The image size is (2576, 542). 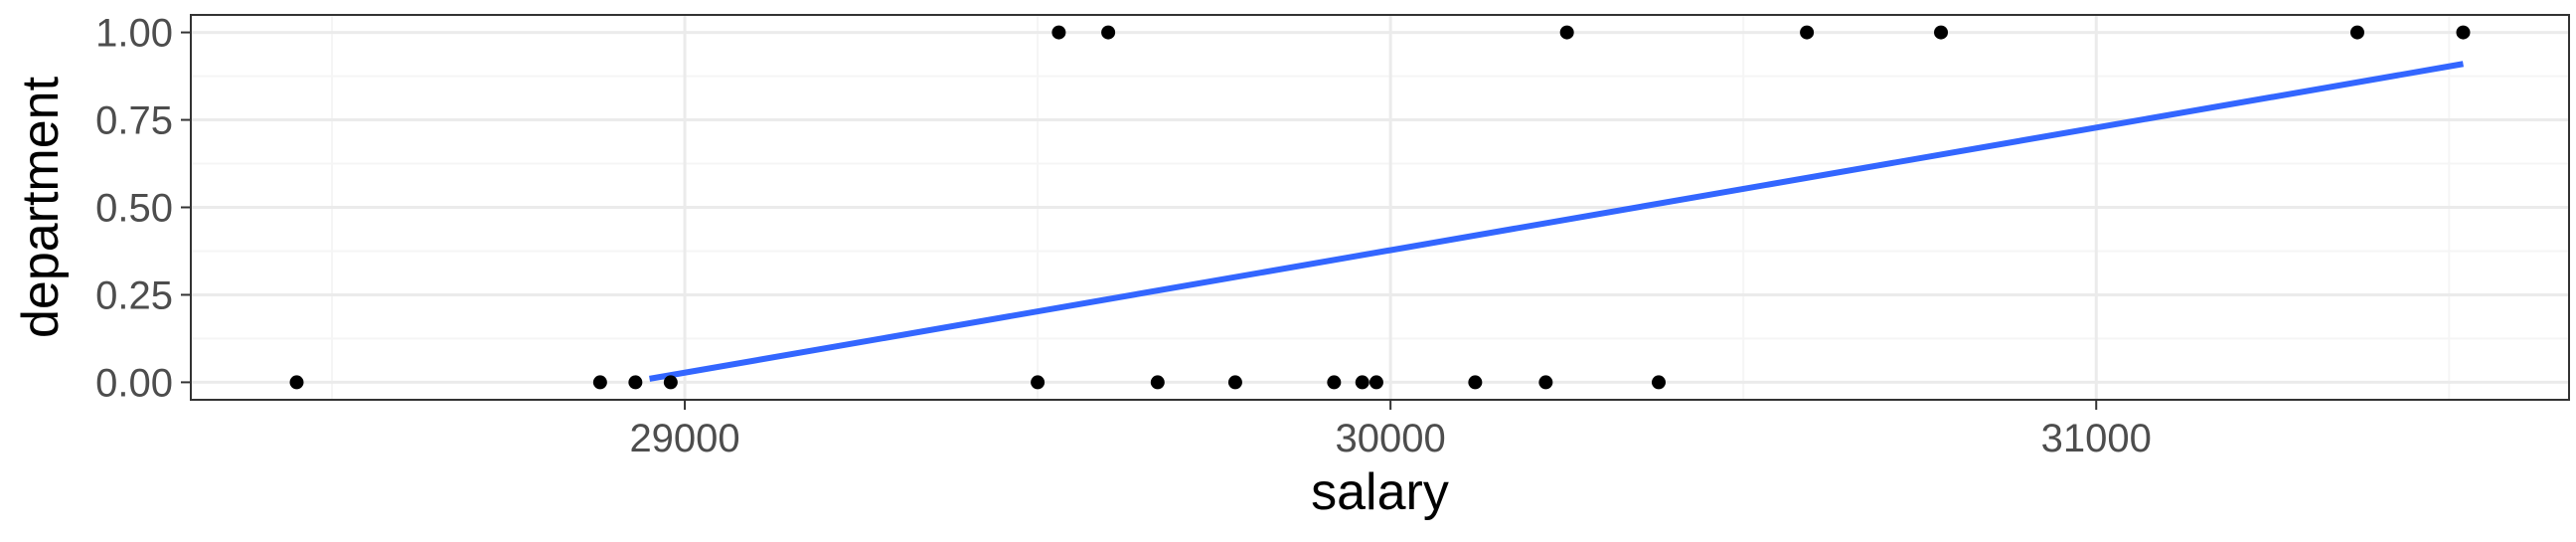 I want to click on y-tick-label: 0.25, so click(x=134, y=295).